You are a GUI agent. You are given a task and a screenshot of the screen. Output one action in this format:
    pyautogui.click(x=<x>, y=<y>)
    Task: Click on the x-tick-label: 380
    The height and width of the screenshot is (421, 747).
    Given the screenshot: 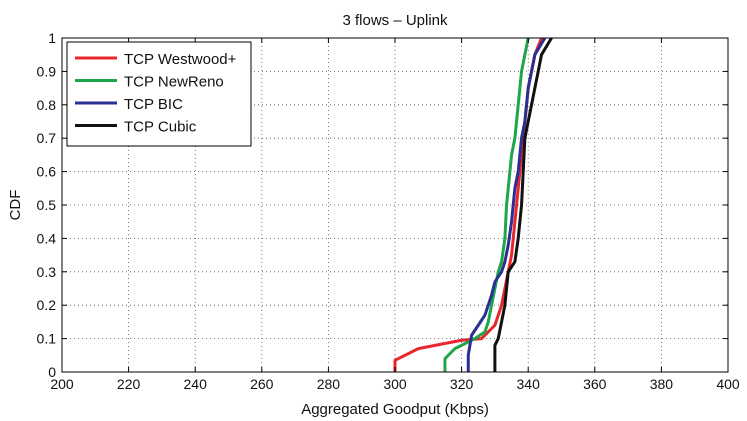 What is the action you would take?
    pyautogui.click(x=662, y=384)
    